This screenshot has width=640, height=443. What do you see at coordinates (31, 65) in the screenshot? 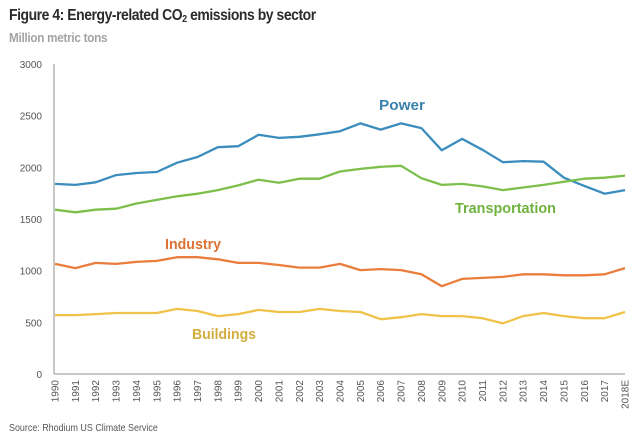
I see `y-tick-label: 3000` at bounding box center [31, 65].